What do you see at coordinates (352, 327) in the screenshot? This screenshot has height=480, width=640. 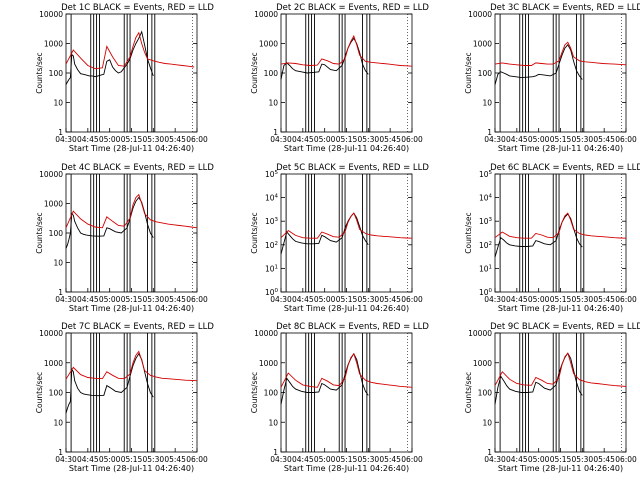 I see `chart-title: Det 8C BLACK = Events, RED = LLD` at bounding box center [352, 327].